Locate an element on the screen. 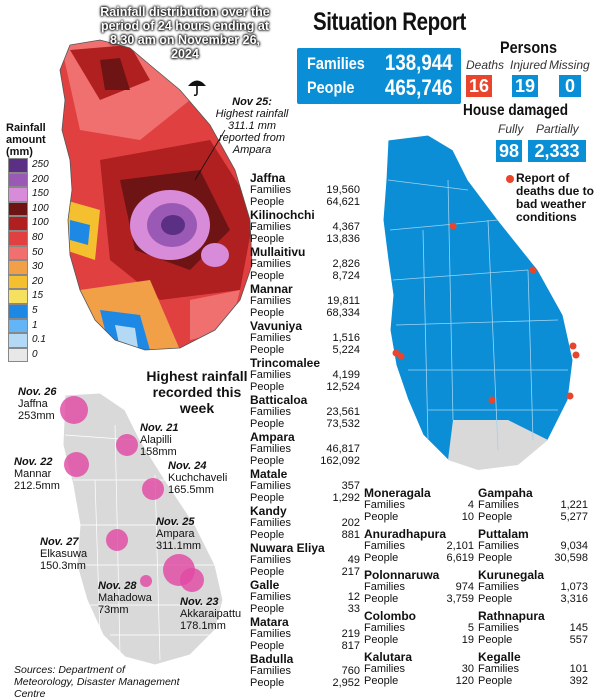  persons-title: Persons is located at coordinates (529, 47).